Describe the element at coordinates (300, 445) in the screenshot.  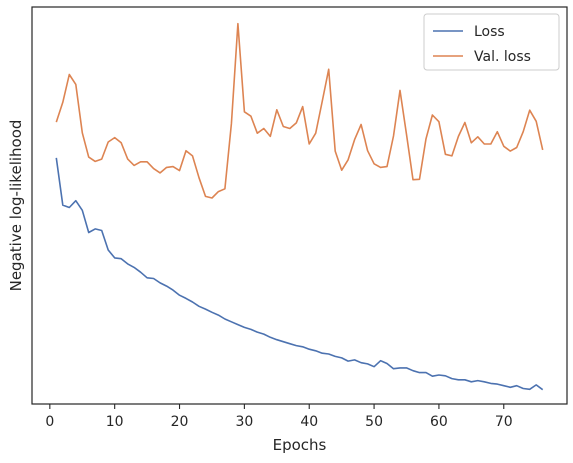
I see `x-axis-label: Epochs` at that location.